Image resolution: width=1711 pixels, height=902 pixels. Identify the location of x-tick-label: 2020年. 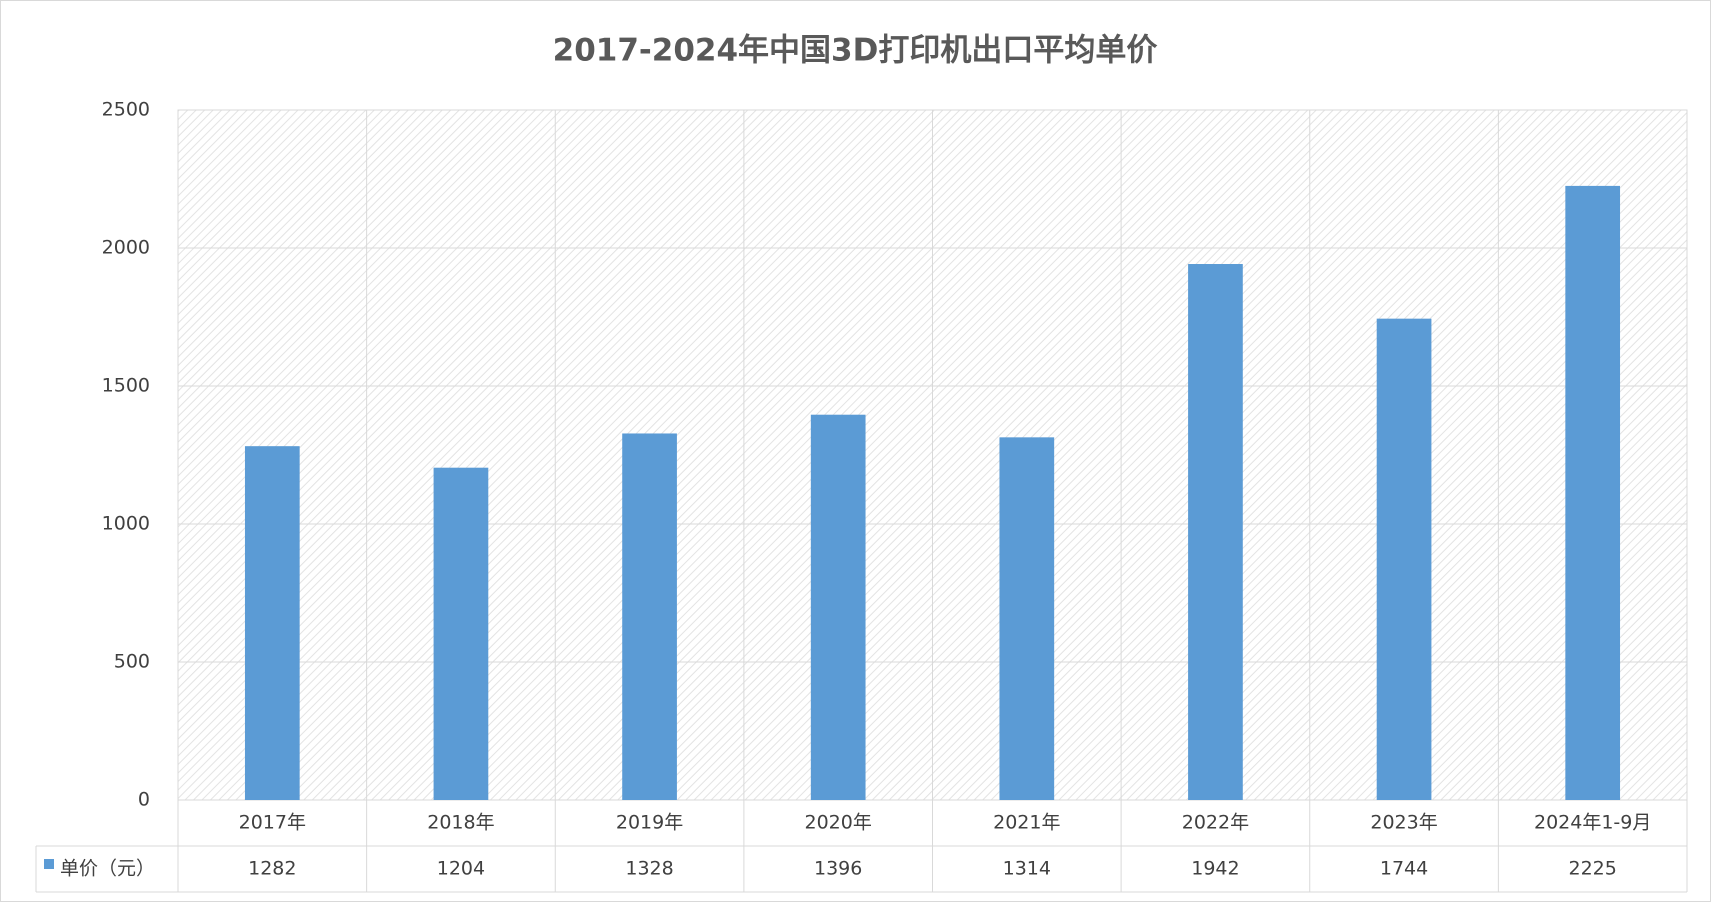
(838, 823).